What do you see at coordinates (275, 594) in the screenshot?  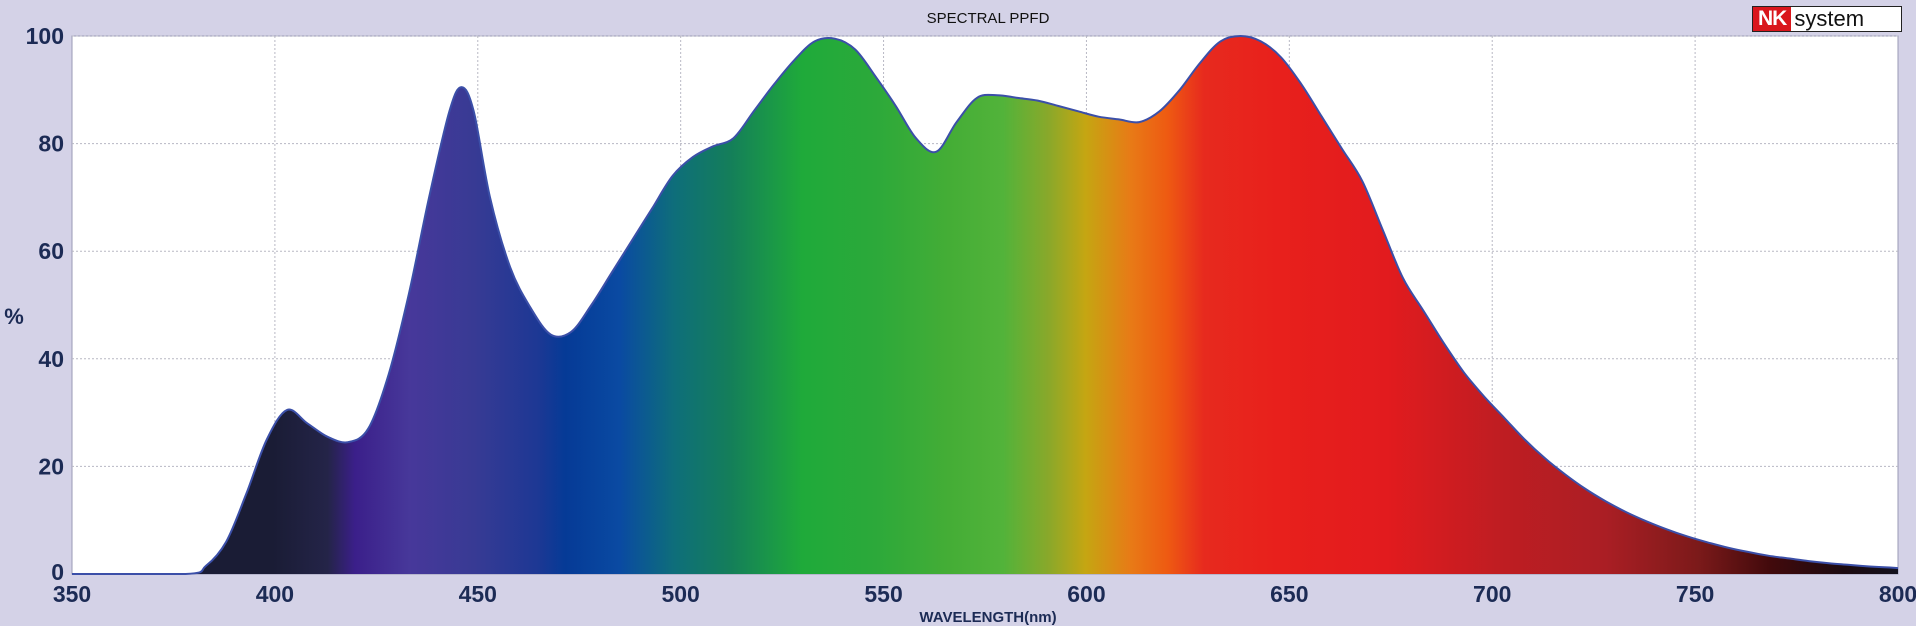 I see `x-tick-label: 400` at bounding box center [275, 594].